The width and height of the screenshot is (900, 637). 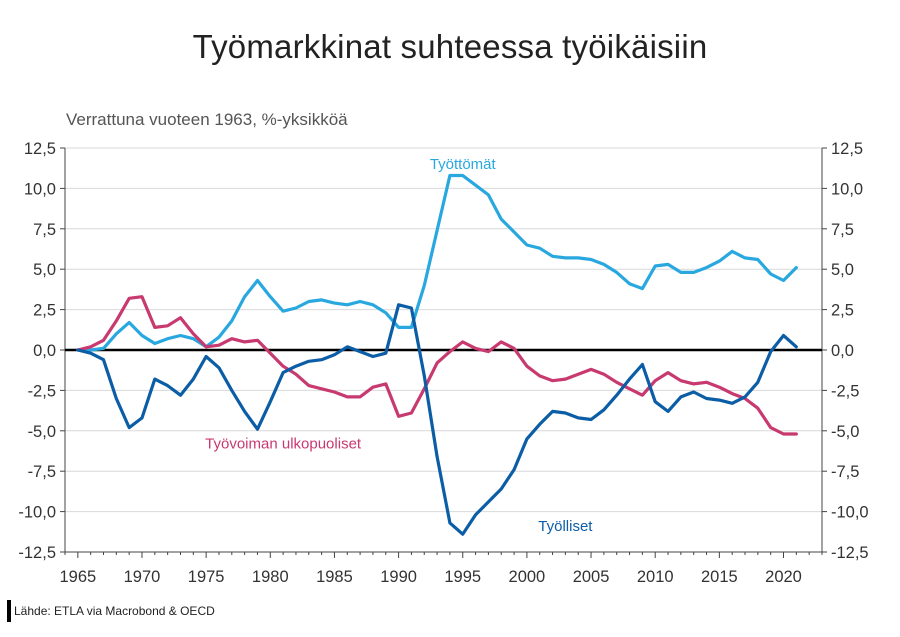 I want to click on chart-subtitle: Verrattuna vuoteen 1963, %-yksikköä, so click(x=207, y=119).